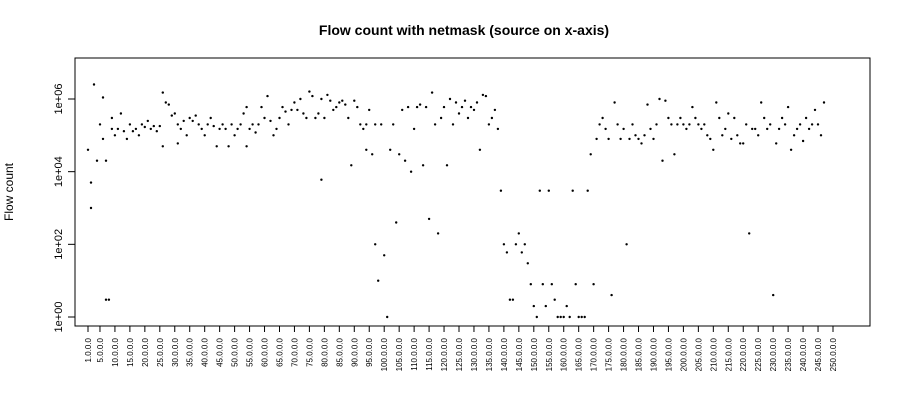  Describe the element at coordinates (384, 354) in the screenshot. I see `x-tick-label: 100.0.0.0` at that location.